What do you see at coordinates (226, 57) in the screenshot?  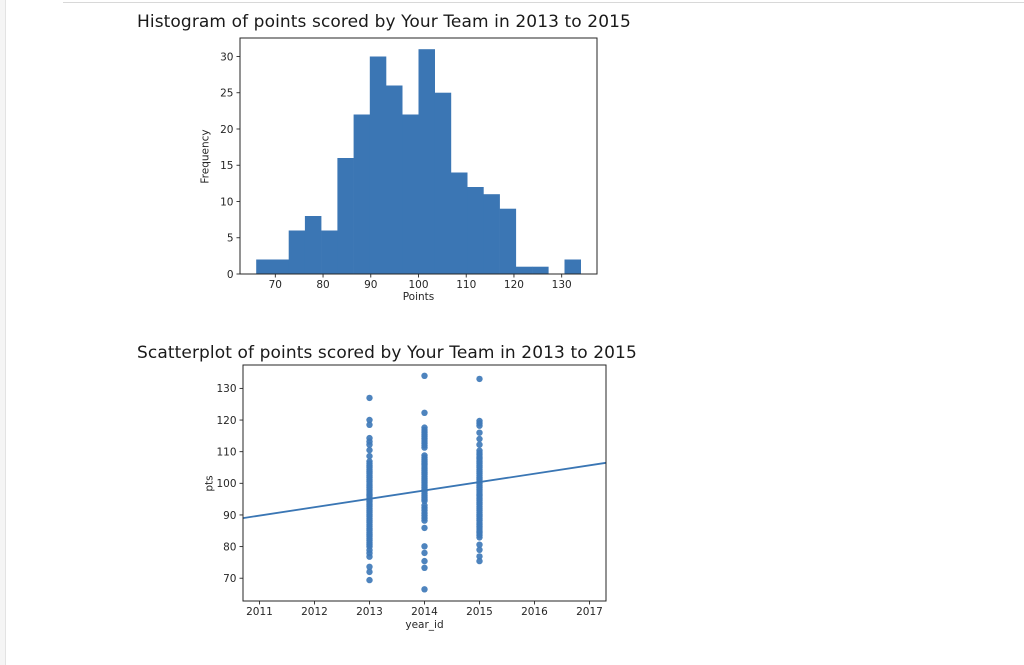 I see `y-tick-label: 30` at bounding box center [226, 57].